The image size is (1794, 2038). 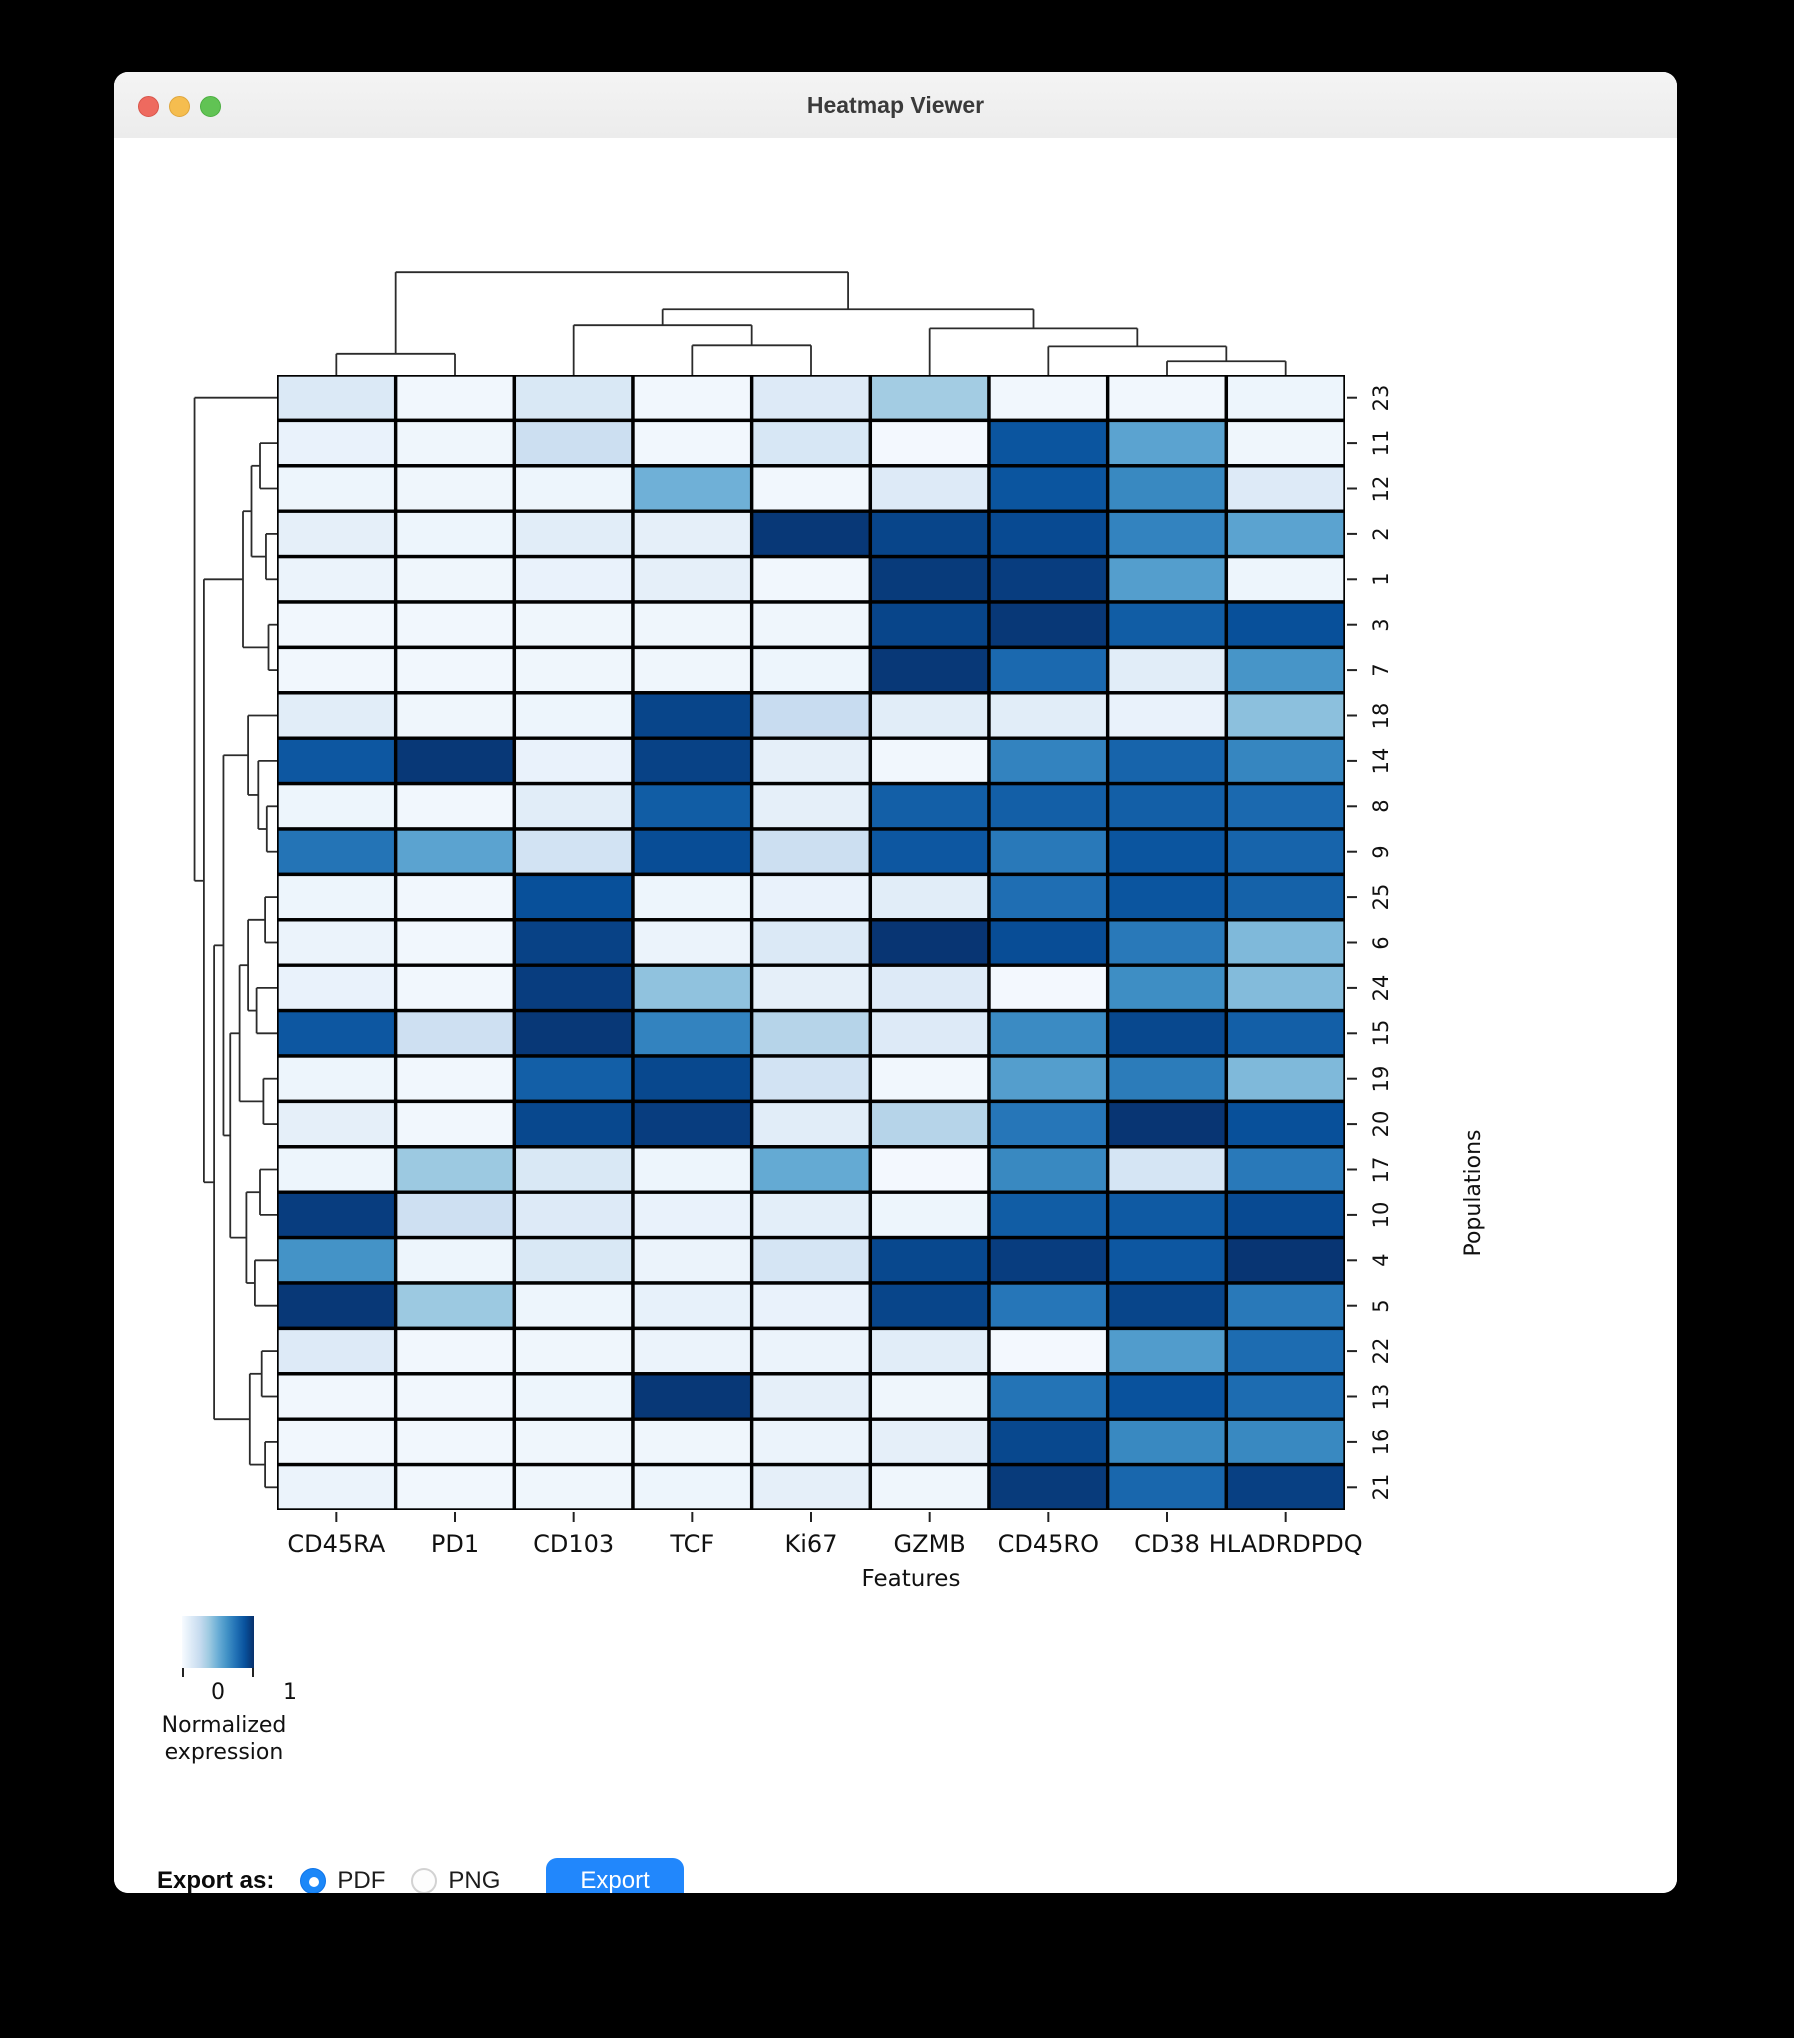 I want to click on export-bar: Export as: PDF PNG Export, so click(x=420, y=1874).